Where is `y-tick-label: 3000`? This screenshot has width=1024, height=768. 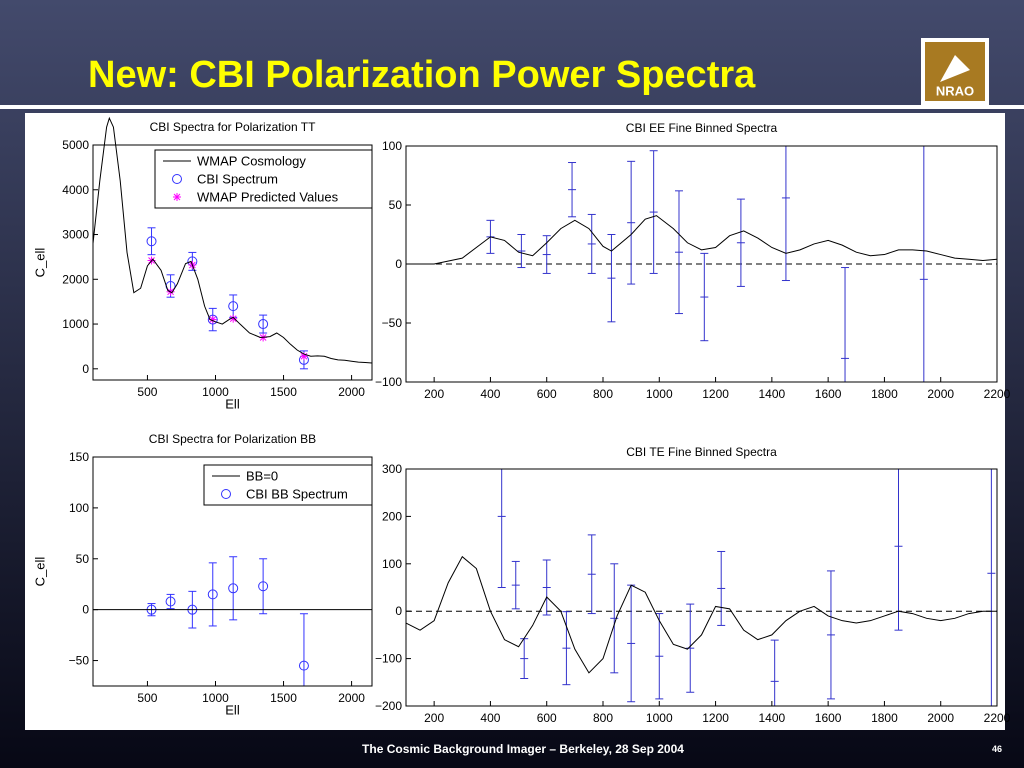
y-tick-label: 3000 is located at coordinates (75, 235).